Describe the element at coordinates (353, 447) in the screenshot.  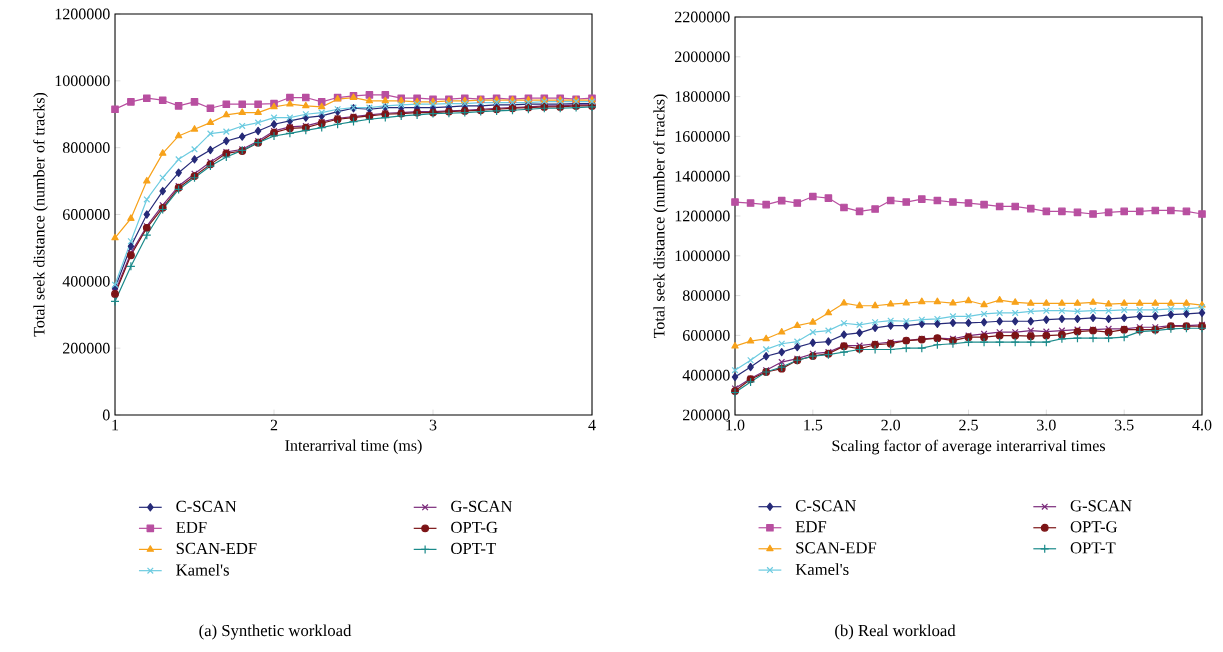
I see `x-axis-title: Interarrival time (ms)` at that location.